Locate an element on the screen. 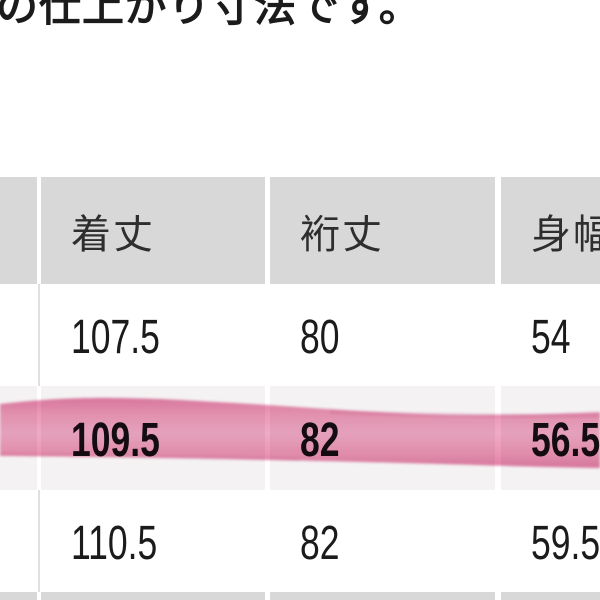 This screenshot has width=600, height=600. measurement-cell: 109.5 is located at coordinates (153, 438).